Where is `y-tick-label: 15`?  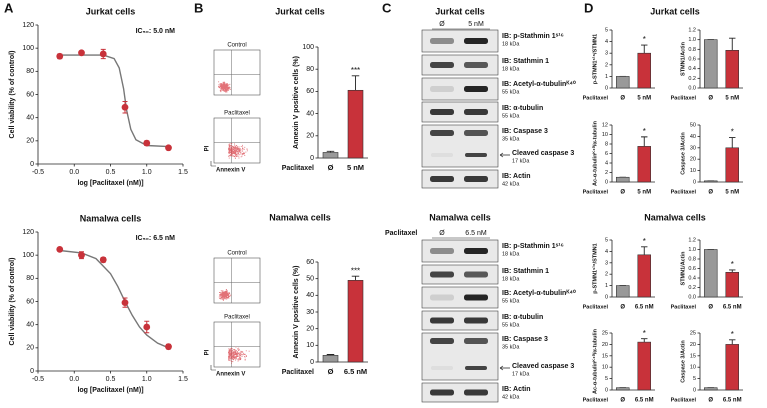 y-tick-label: 15 is located at coordinates (693, 356).